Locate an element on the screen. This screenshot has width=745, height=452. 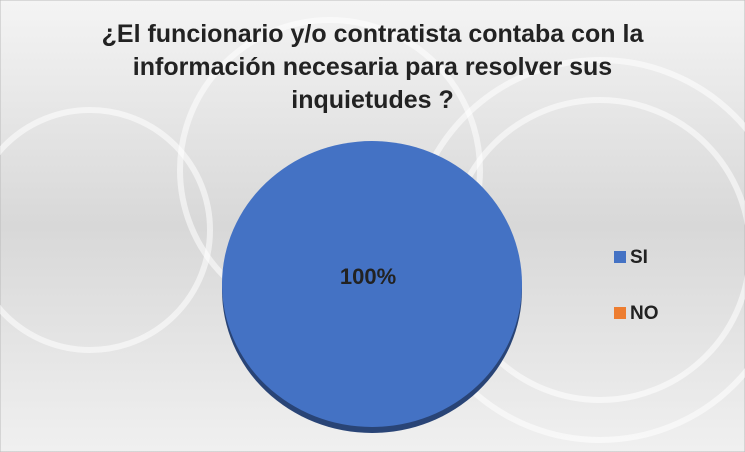
legend: SI NO is located at coordinates (636, 285).